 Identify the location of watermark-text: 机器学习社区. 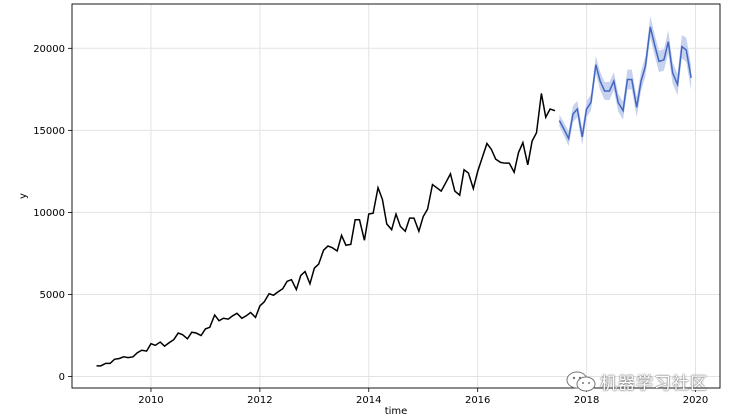
(654, 384).